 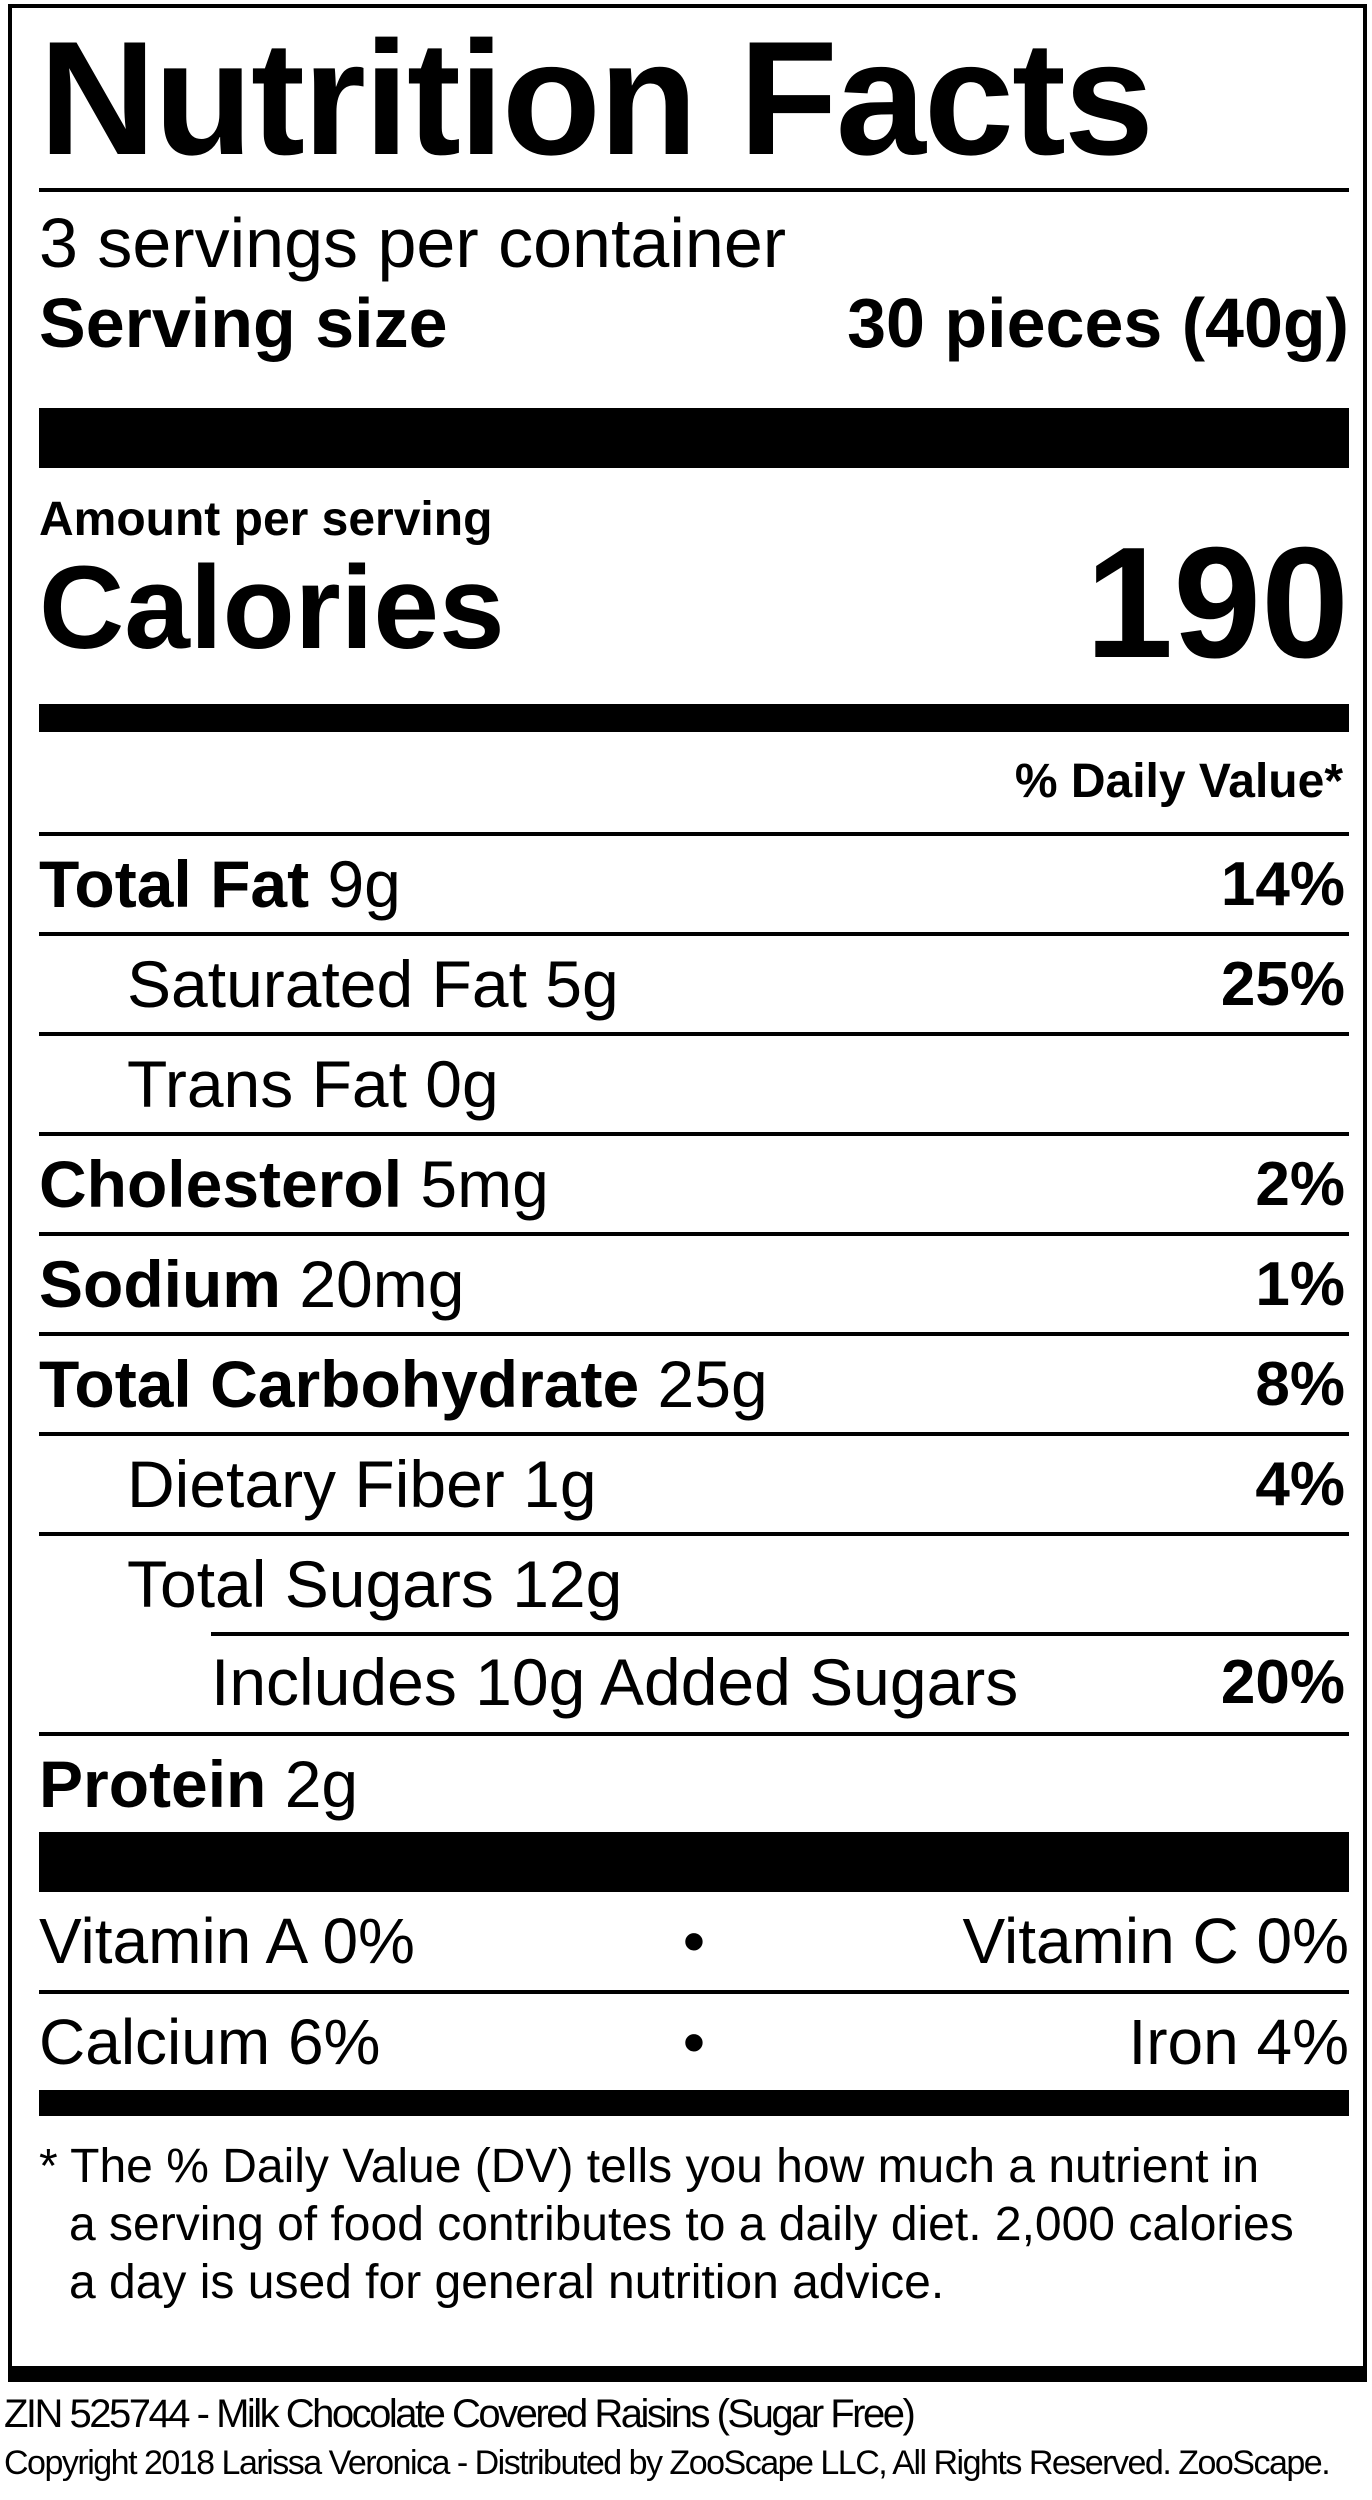 I want to click on nutrient-row-total-carbohydrate: Total Carbohydrate 25g 8%, so click(x=694, y=1382).